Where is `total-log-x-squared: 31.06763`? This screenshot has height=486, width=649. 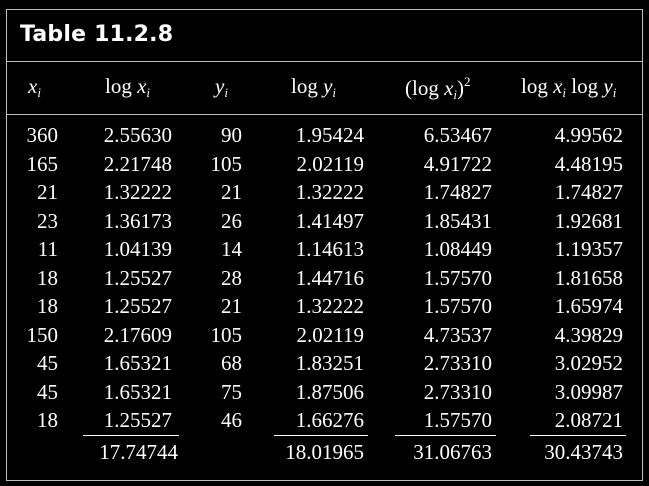 total-log-x-squared: 31.06763 is located at coordinates (452, 452).